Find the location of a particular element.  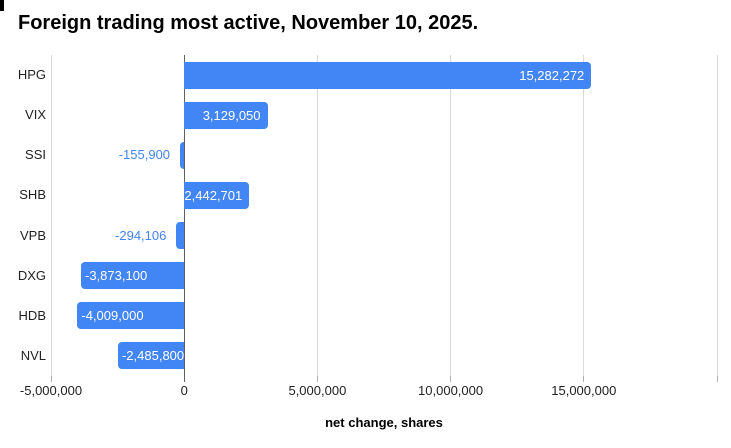

zero-axis-line is located at coordinates (184, 215).